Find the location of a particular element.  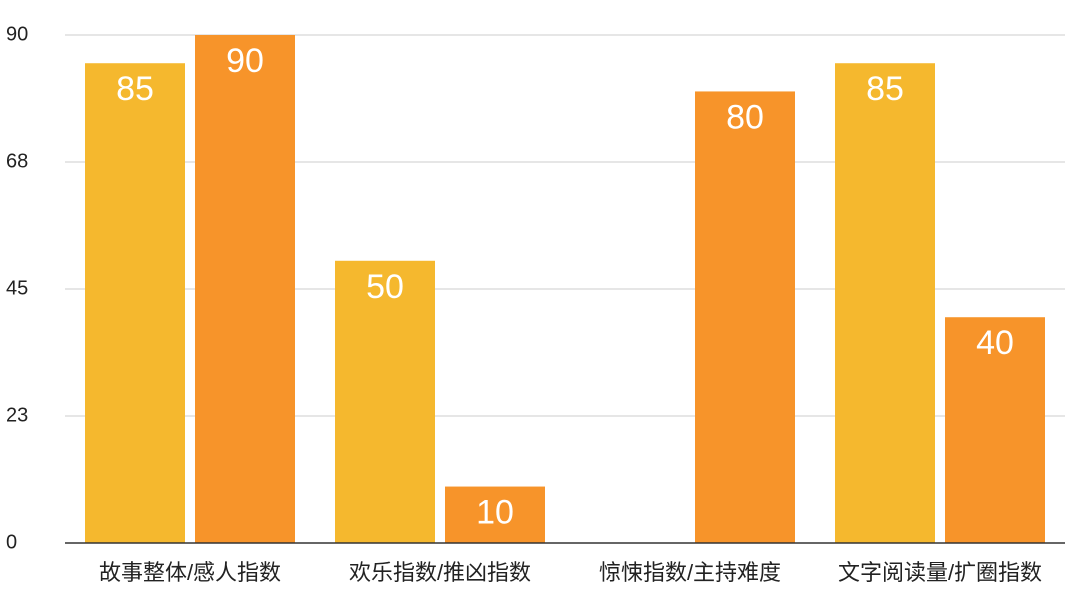

y-tick-label: 23 is located at coordinates (17, 415).